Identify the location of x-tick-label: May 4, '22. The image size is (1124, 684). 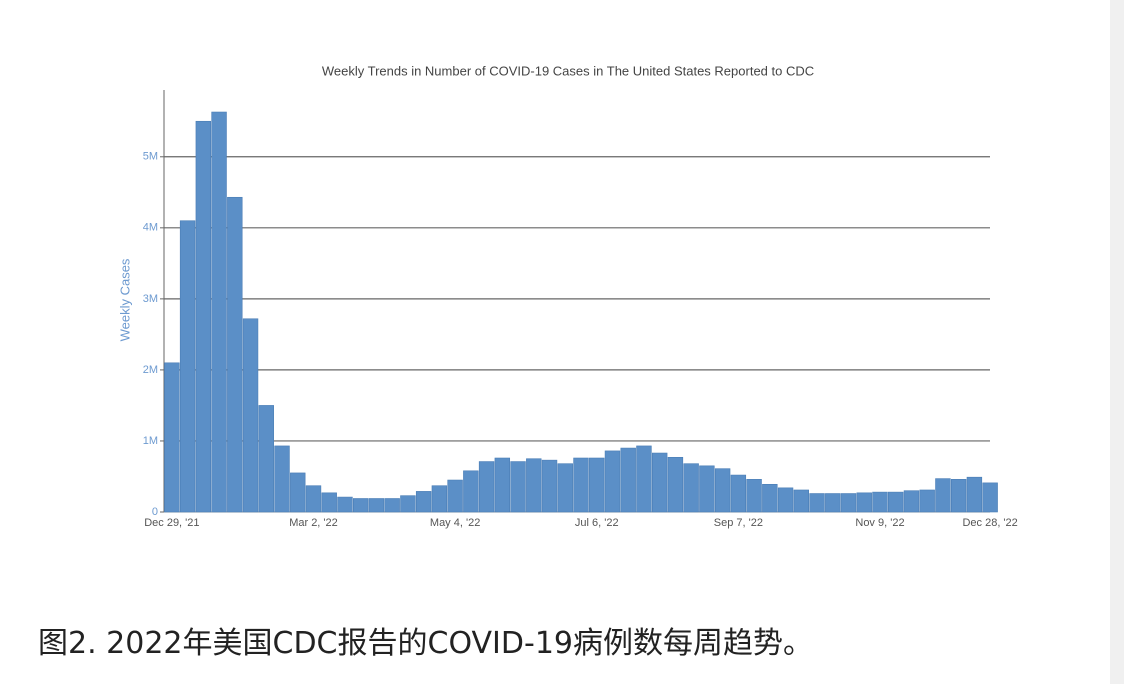
(455, 523).